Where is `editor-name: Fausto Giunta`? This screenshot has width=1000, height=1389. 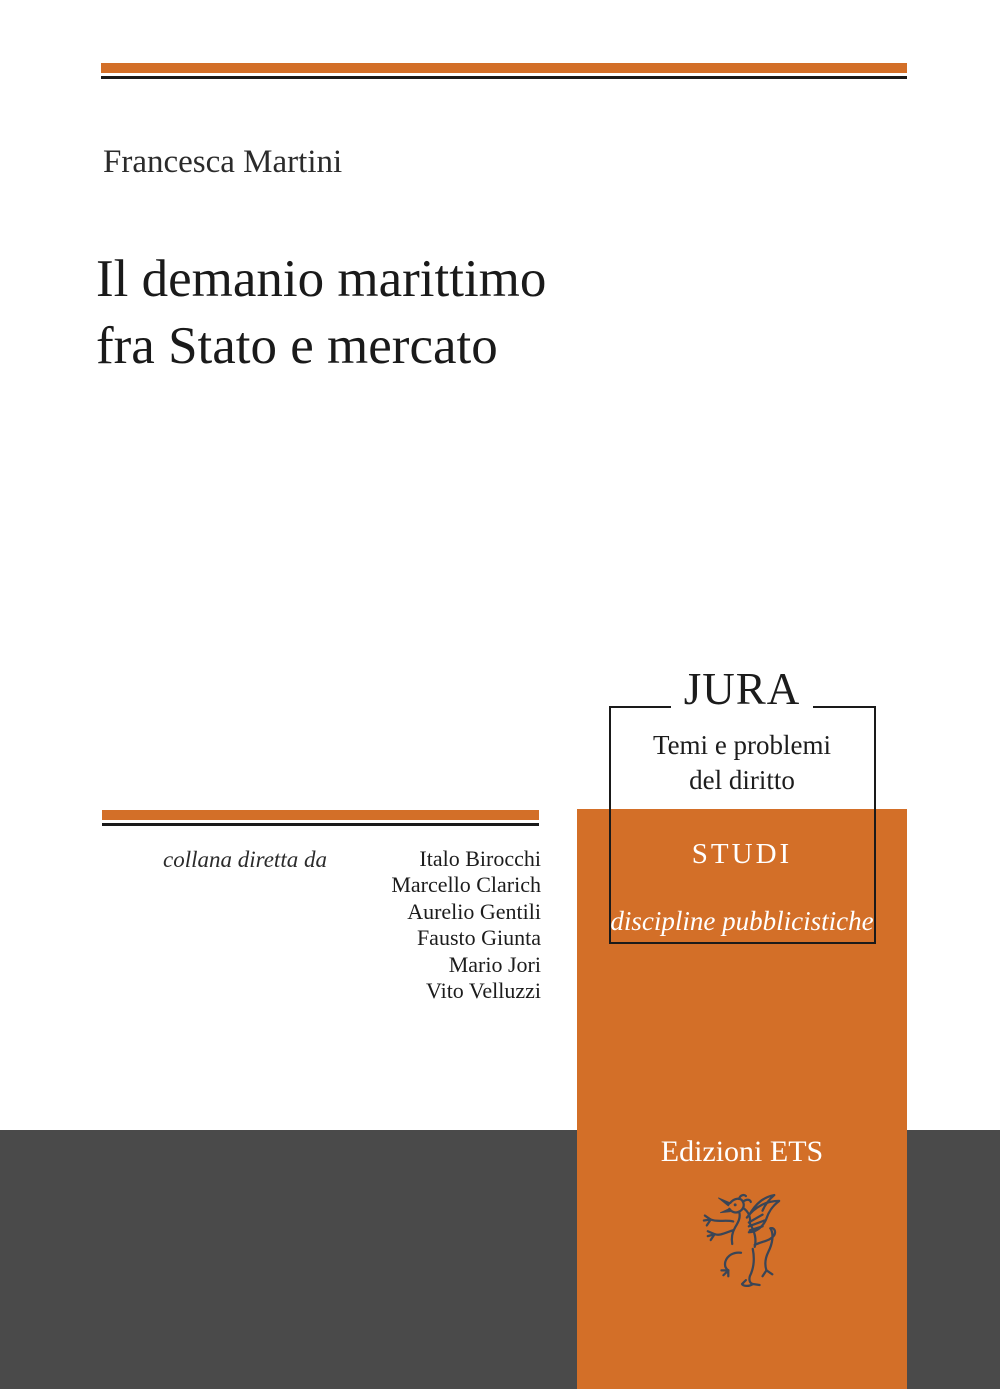
editor-name: Fausto Giunta is located at coordinates (478, 938).